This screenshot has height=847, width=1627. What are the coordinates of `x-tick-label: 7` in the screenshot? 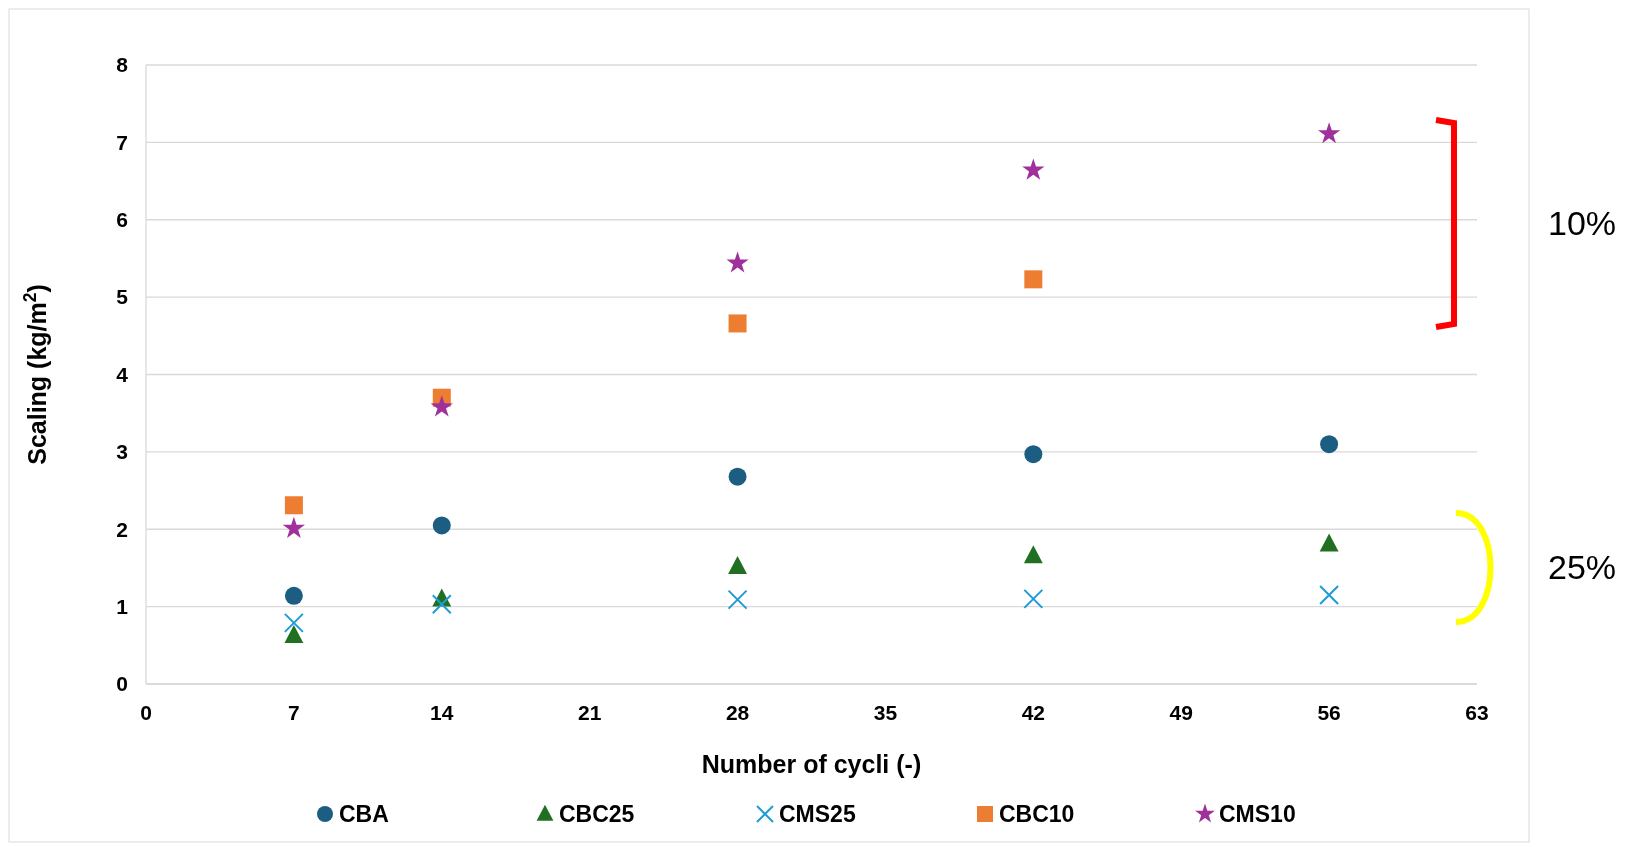 It's located at (294, 712).